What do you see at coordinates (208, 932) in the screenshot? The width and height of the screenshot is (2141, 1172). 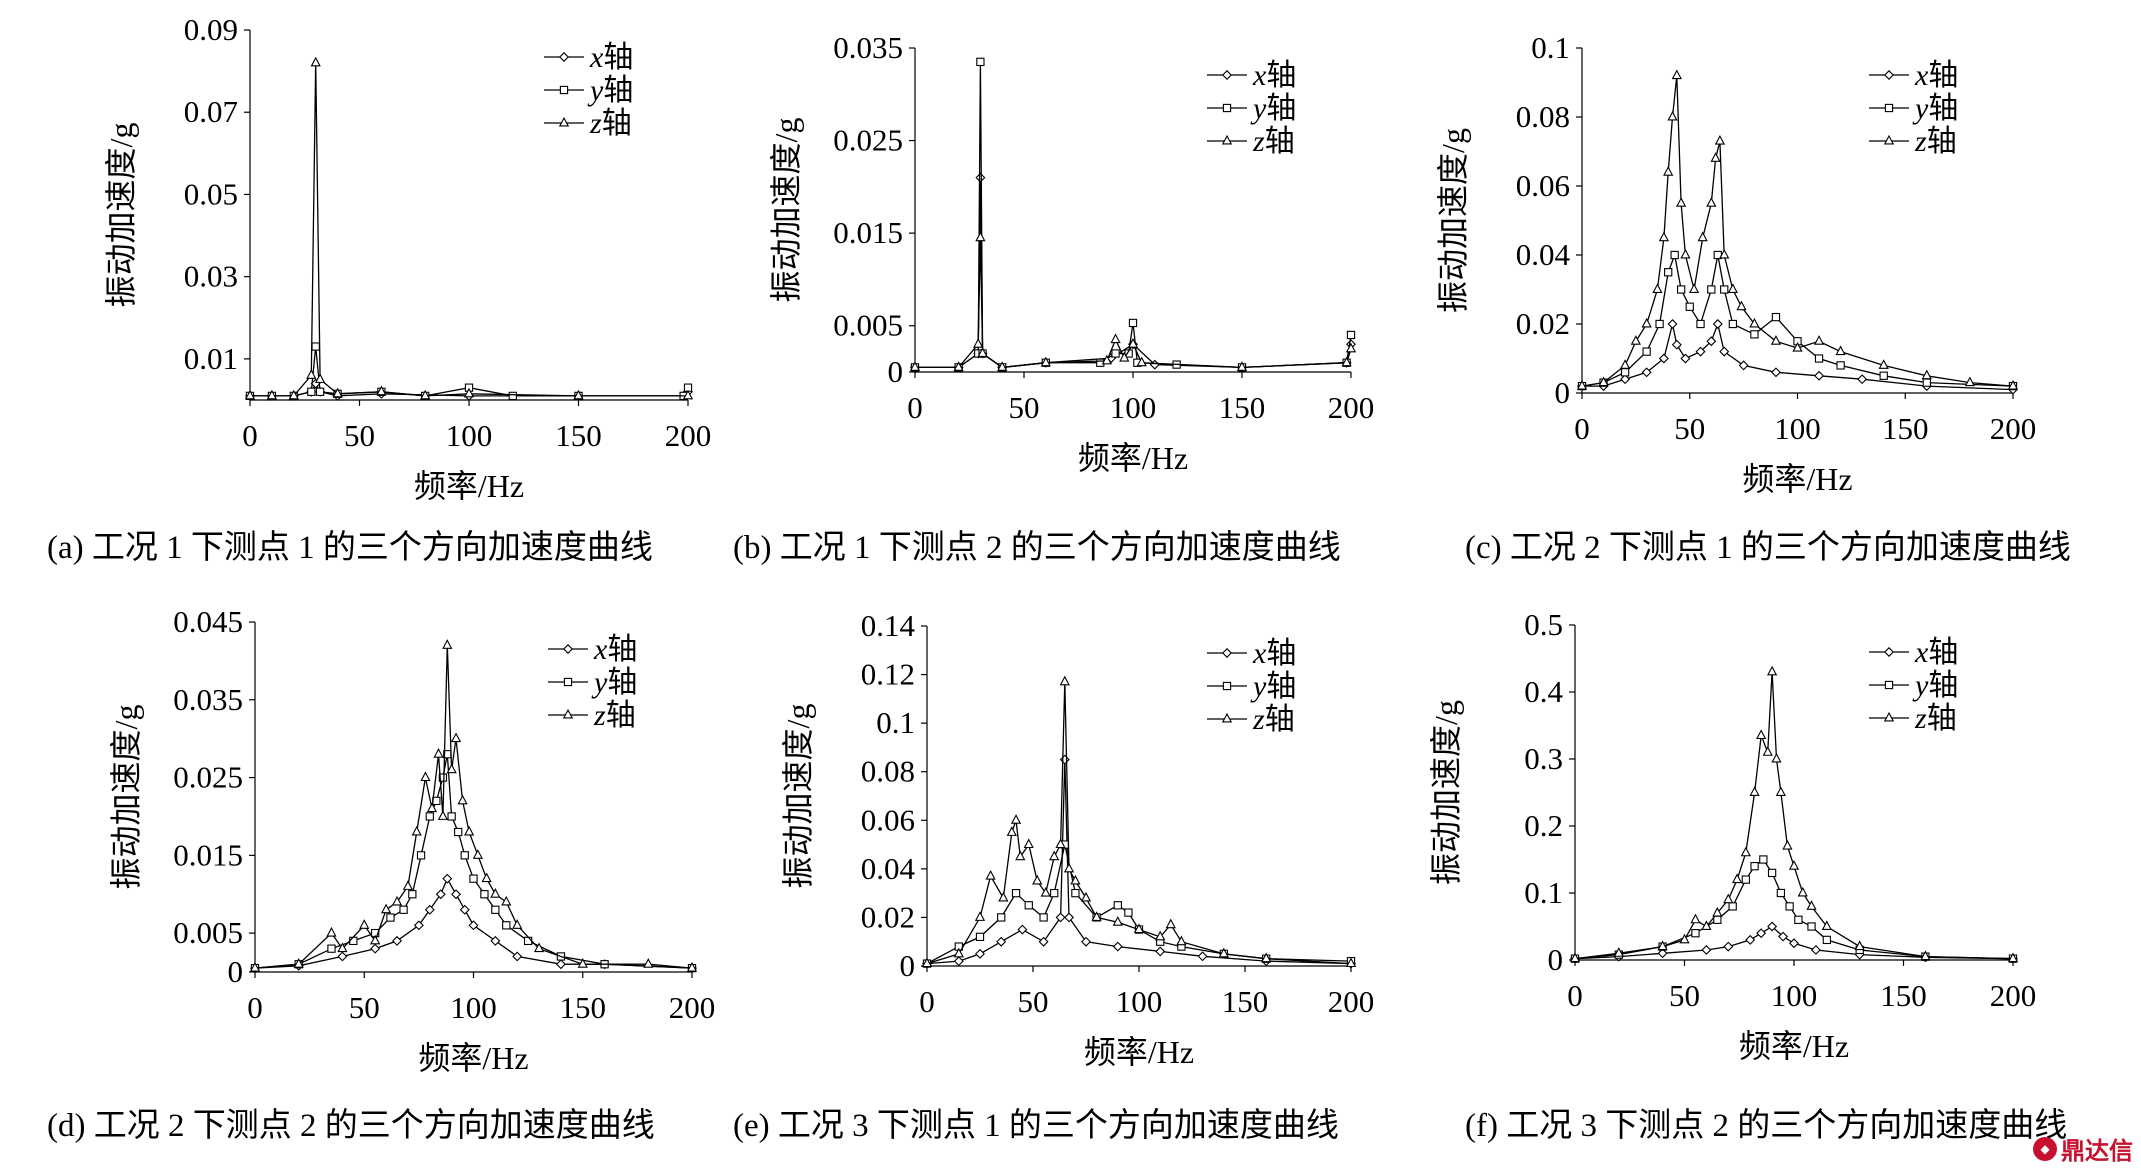 I see `y-tick-label: 0.005` at bounding box center [208, 932].